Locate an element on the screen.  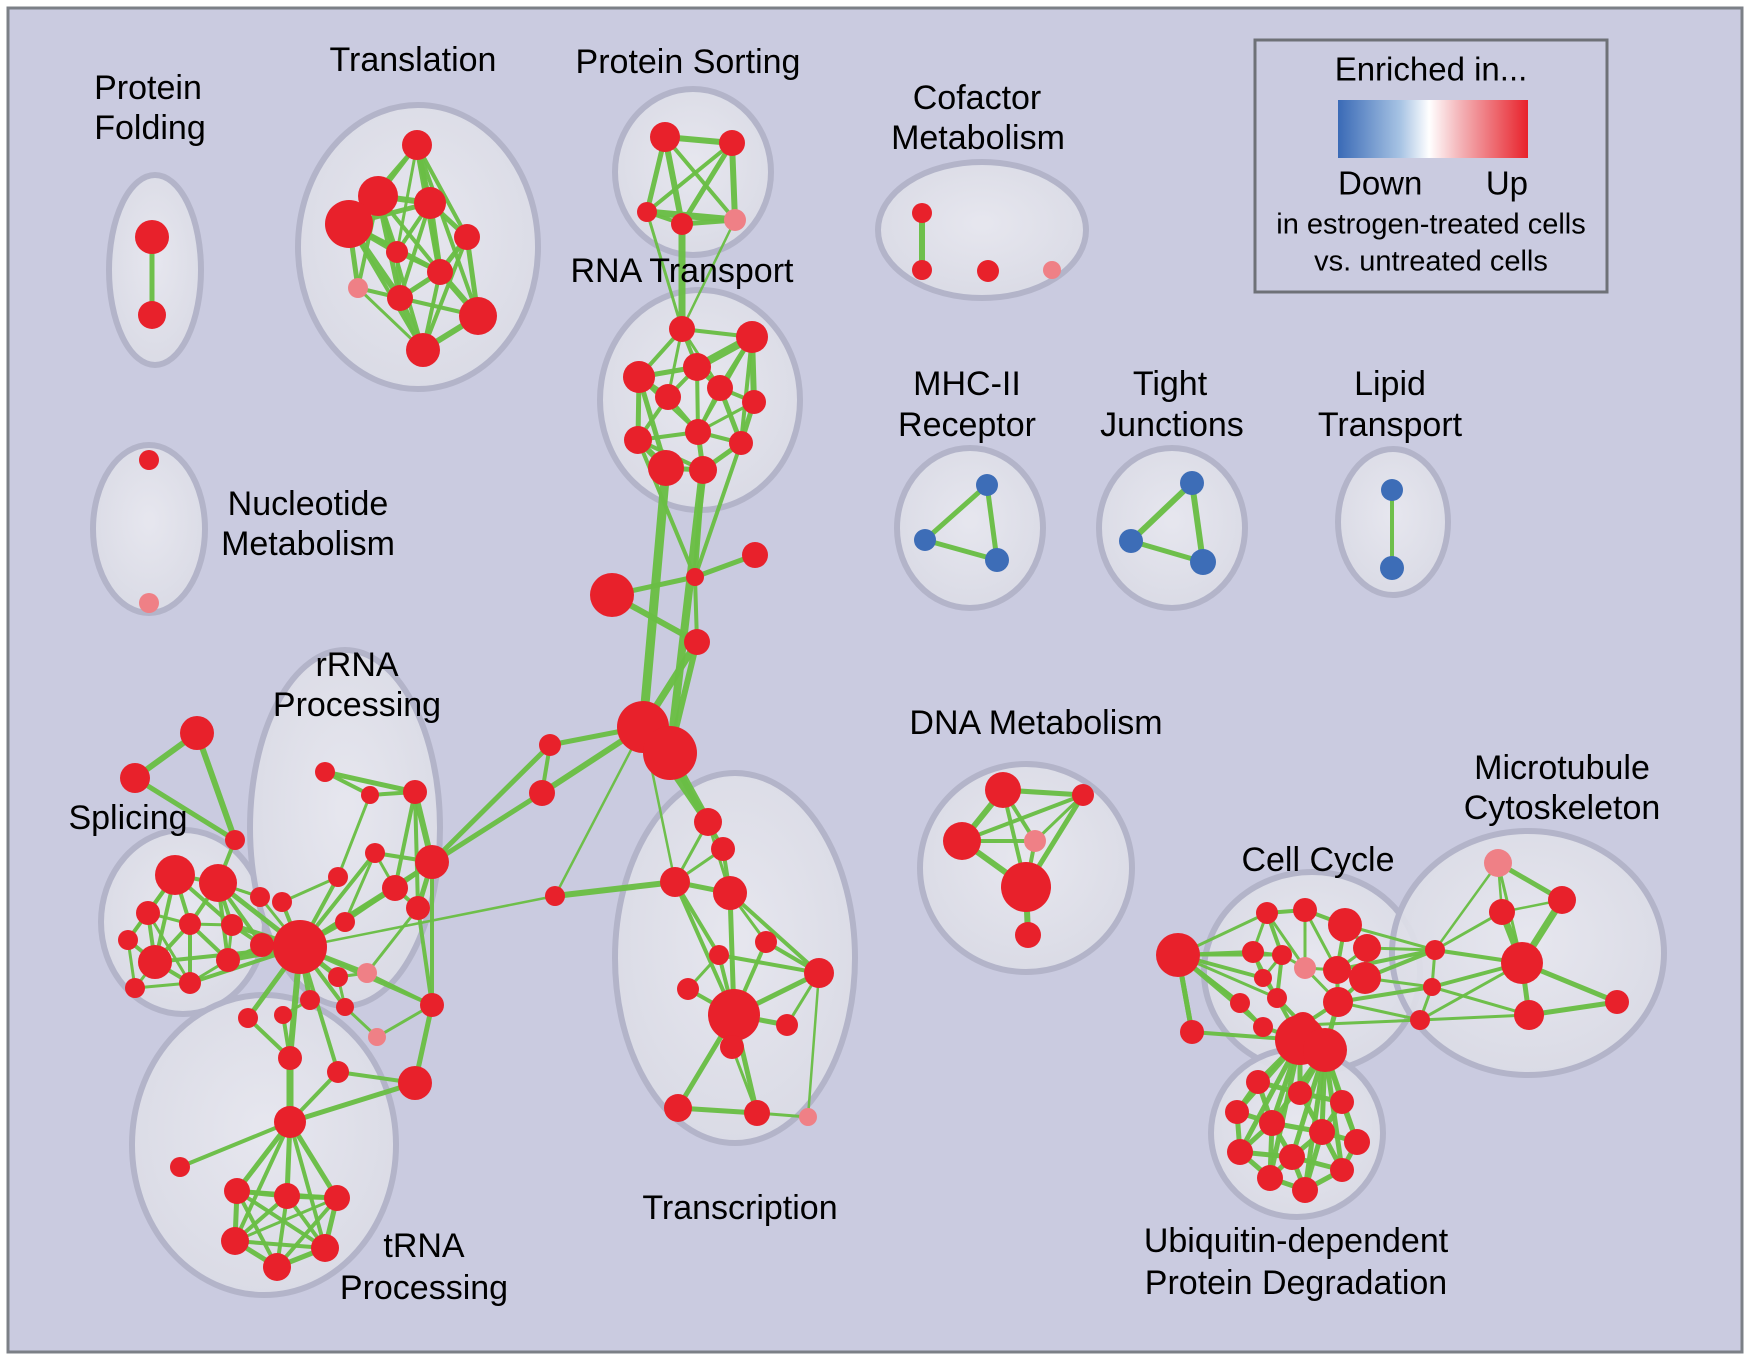
cluster-label: tRNA is located at coordinates (424, 1246).